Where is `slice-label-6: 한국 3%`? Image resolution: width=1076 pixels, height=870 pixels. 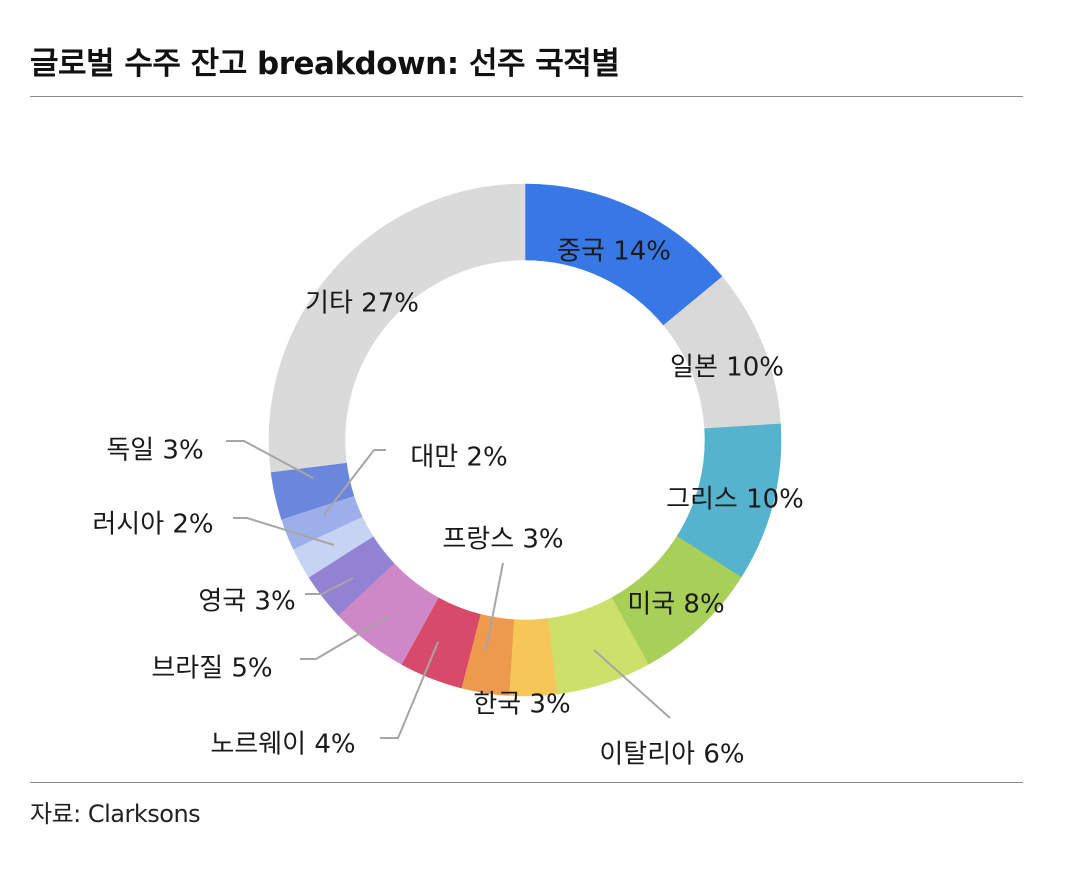 slice-label-6: 한국 3% is located at coordinates (521, 705).